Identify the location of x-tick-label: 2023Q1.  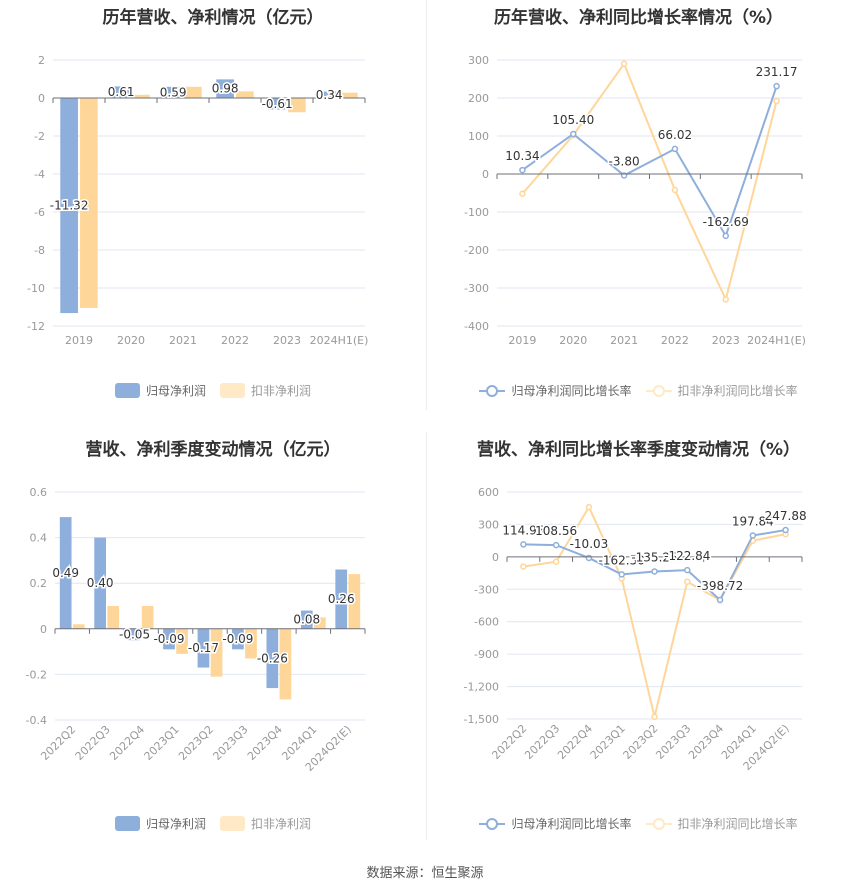
(608, 742).